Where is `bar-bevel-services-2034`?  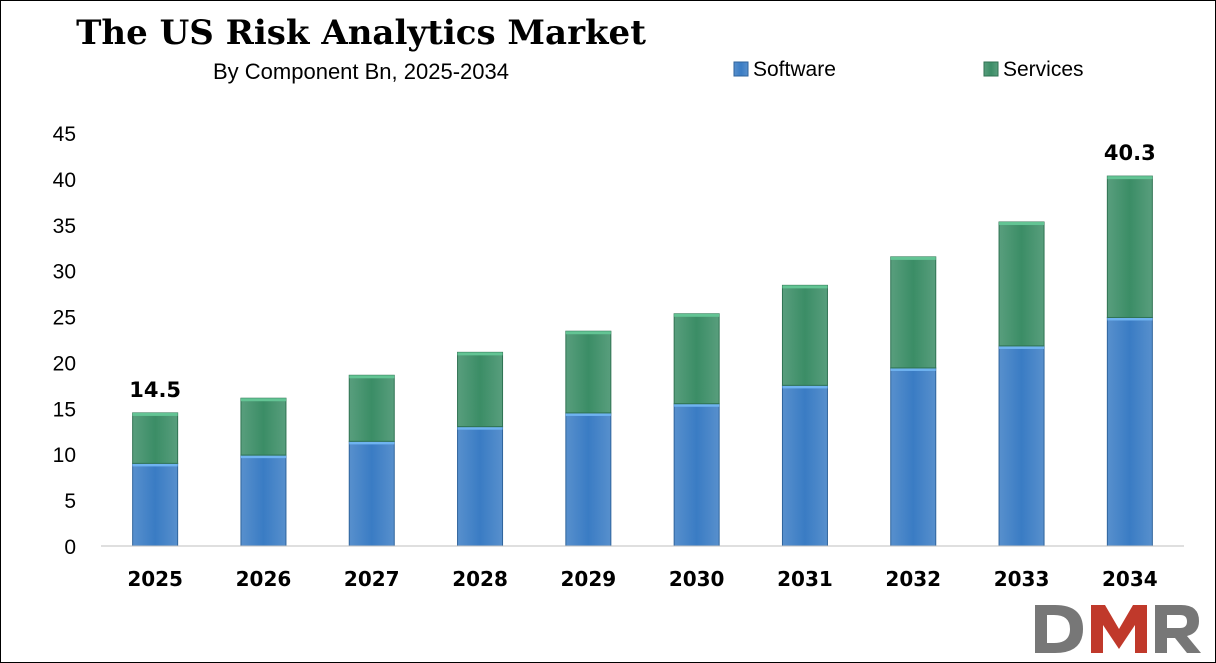
bar-bevel-services-2034 is located at coordinates (1130, 178).